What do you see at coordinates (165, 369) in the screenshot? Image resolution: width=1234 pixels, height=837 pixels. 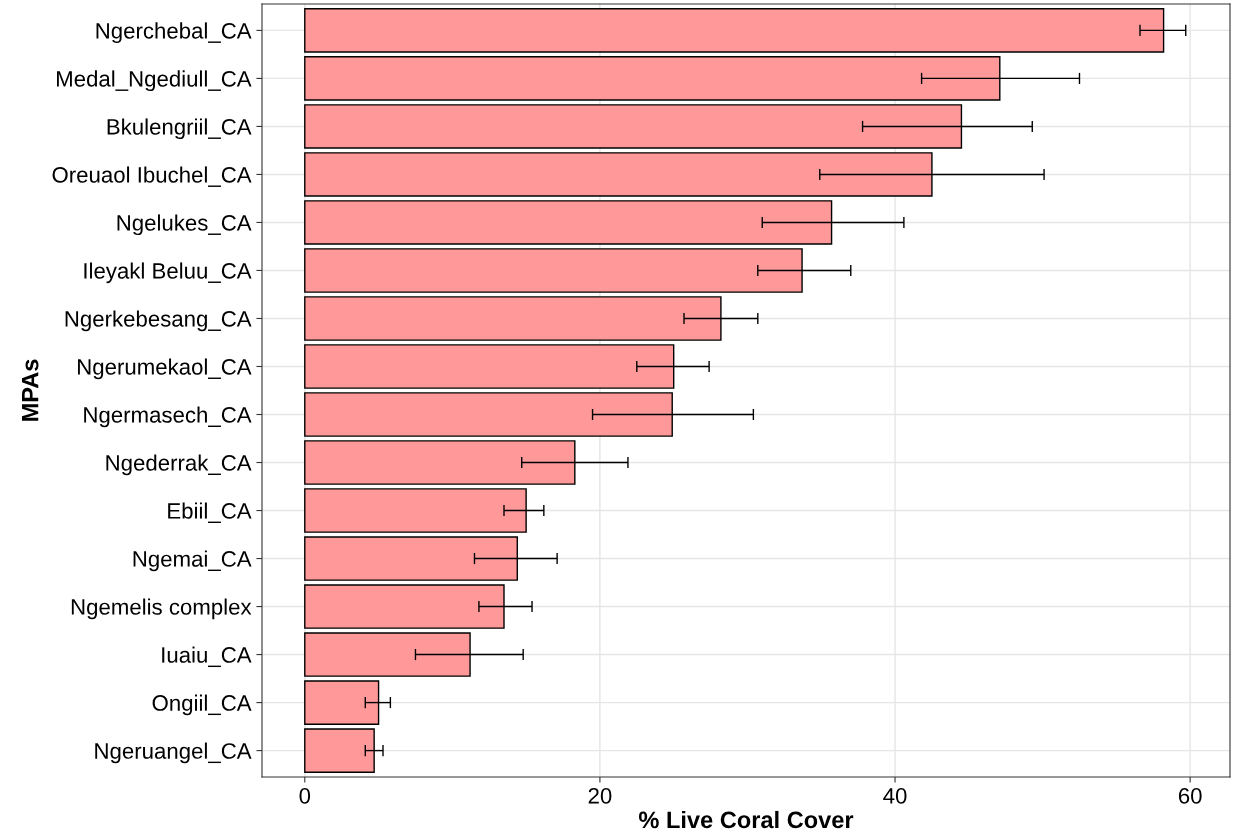 I see `y-tick-label: Ngerumekaol_CA` at bounding box center [165, 369].